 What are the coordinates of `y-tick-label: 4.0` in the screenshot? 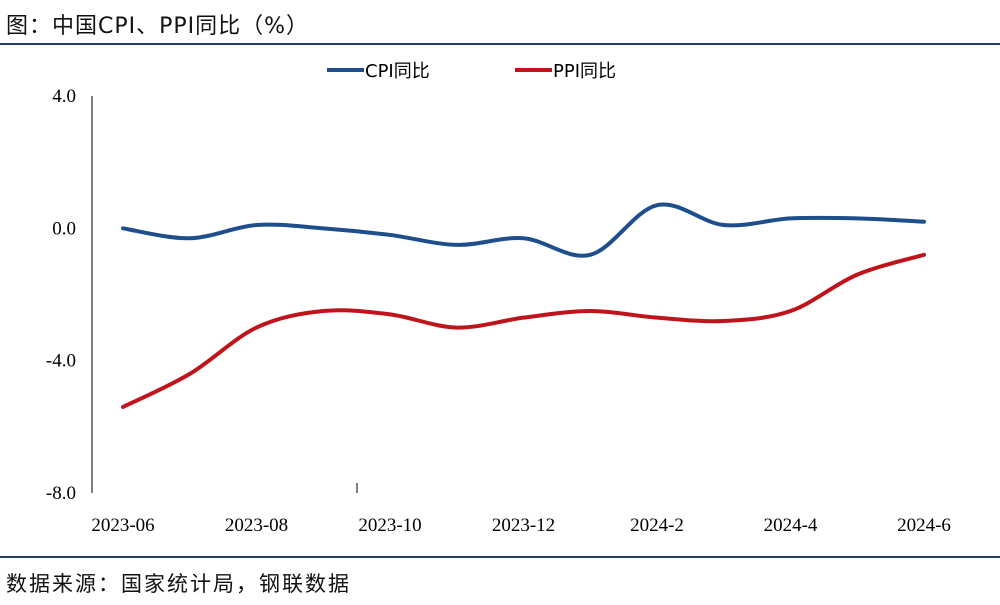 It's located at (64, 96).